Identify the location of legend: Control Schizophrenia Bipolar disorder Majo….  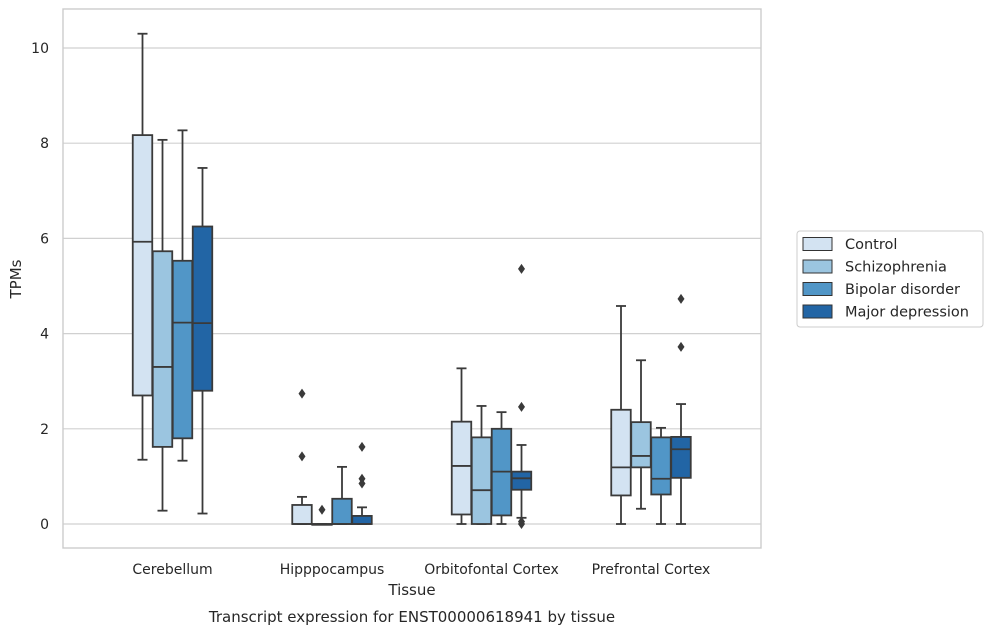
(890, 279).